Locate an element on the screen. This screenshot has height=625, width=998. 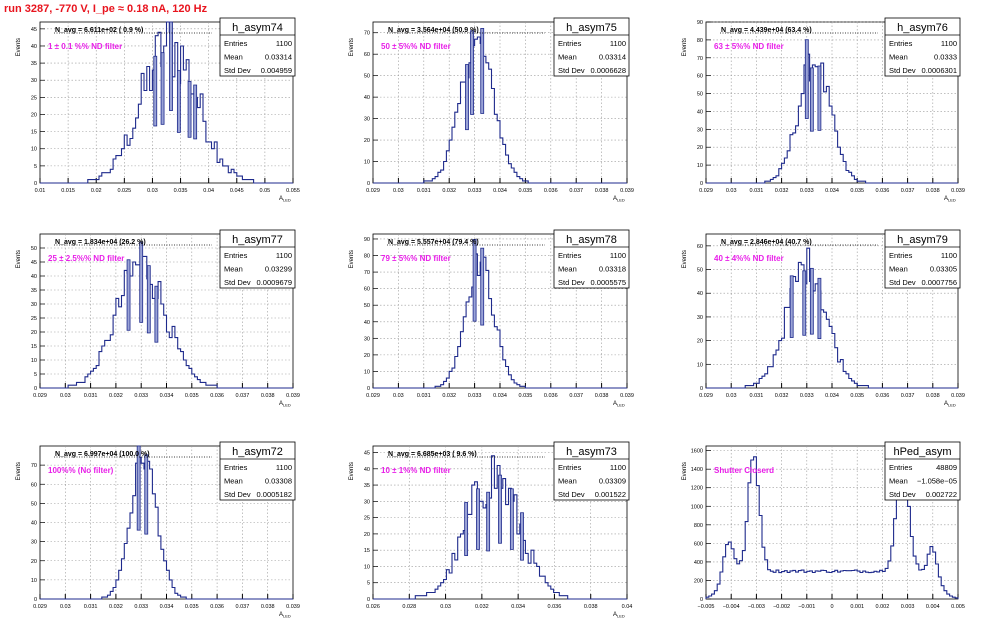
filter-annotation: 40 ± 4%% ND filter is located at coordinates (749, 258).